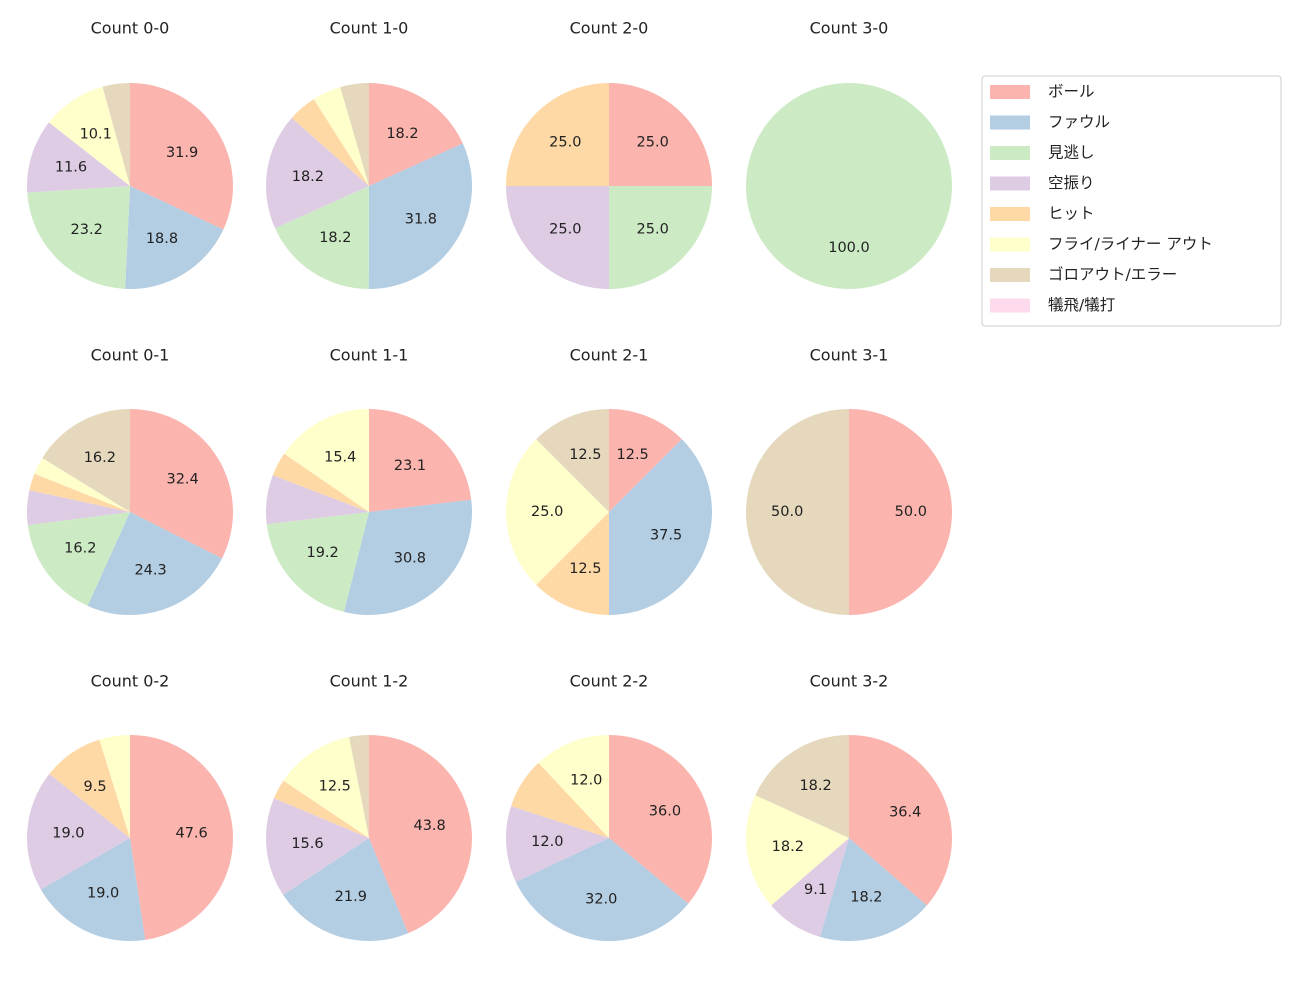 The height and width of the screenshot is (1000, 1300). What do you see at coordinates (307, 844) in the screenshot?
I see `slice-label: 15.6` at bounding box center [307, 844].